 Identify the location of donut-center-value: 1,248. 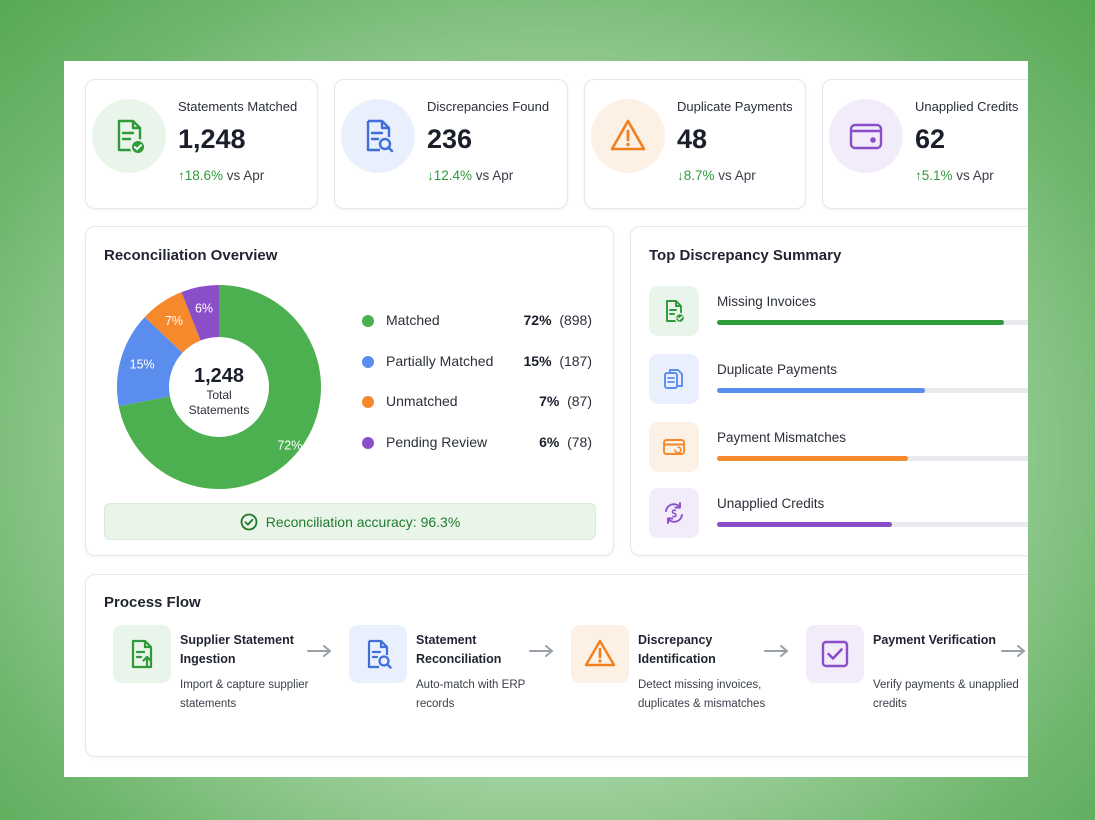
(219, 376).